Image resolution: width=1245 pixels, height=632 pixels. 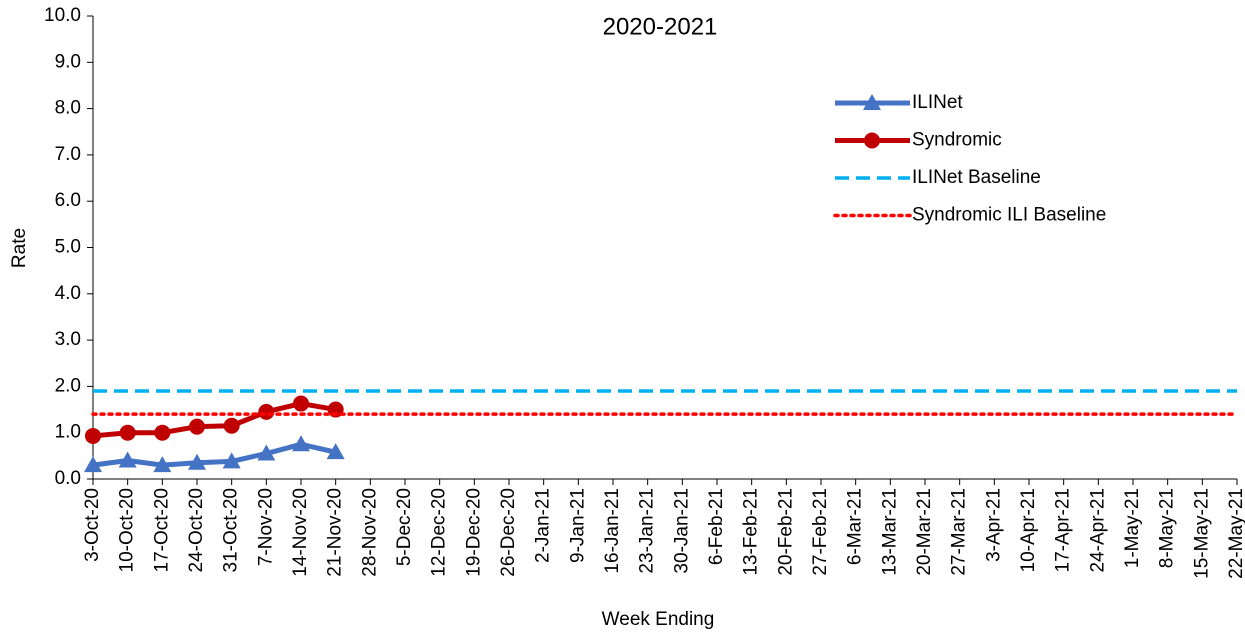 I want to click on x-tick-label: 17-Apr-21, so click(x=1063, y=530).